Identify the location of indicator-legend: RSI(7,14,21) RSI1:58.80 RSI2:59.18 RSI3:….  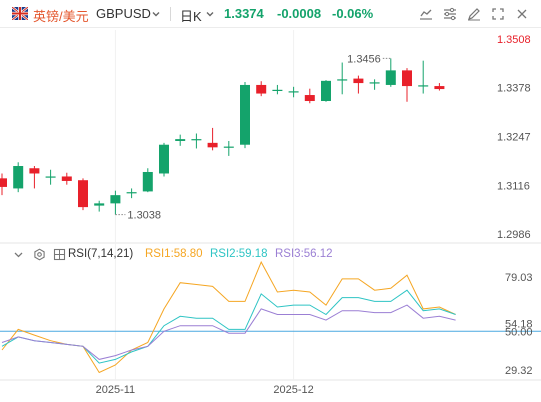
(270, 255).